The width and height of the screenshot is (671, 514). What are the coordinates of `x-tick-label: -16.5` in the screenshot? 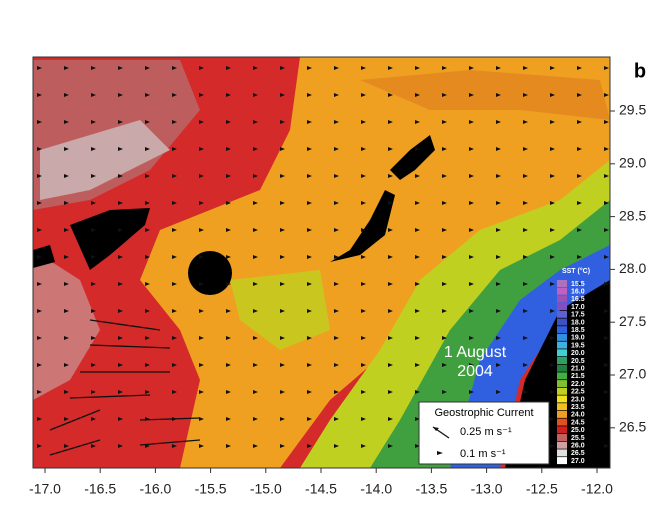 It's located at (100, 489).